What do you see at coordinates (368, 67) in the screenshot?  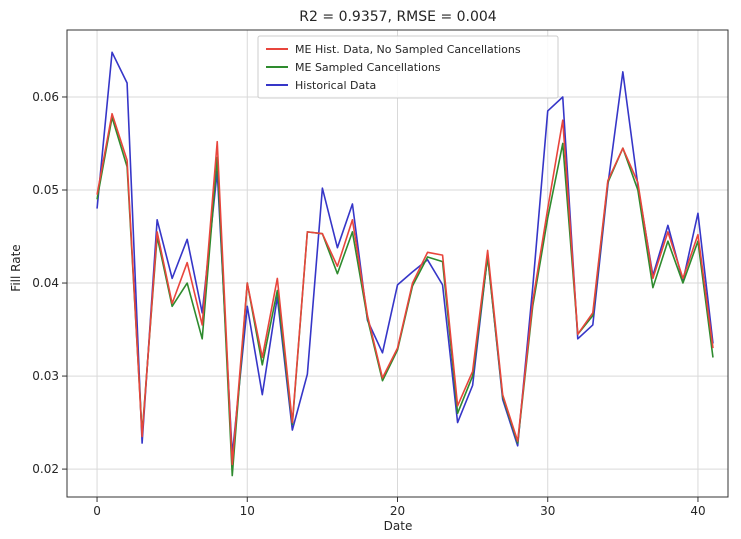 I see `legend-label: ME Sampled Cancellations` at bounding box center [368, 67].